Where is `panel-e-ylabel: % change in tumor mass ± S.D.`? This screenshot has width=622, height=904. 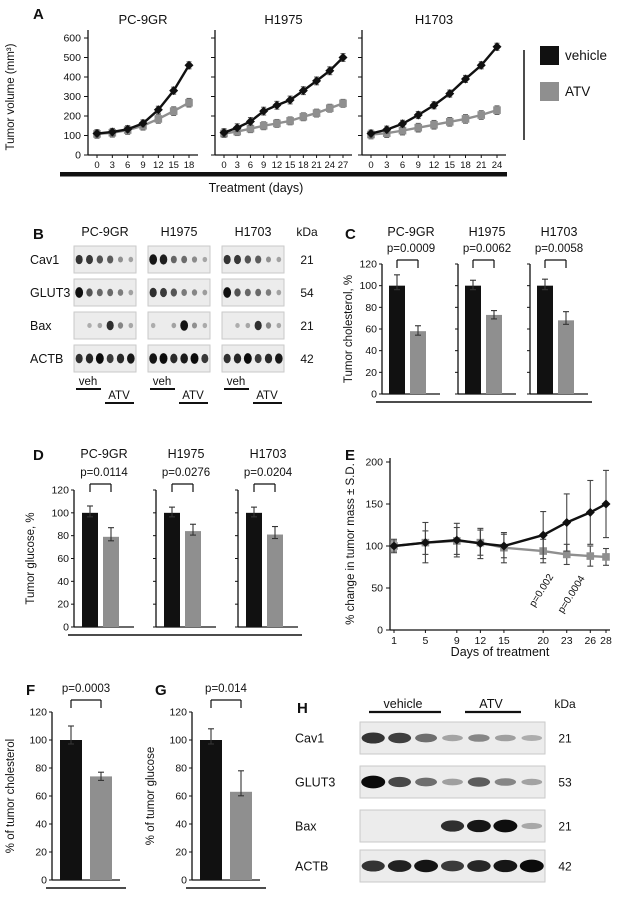 panel-e-ylabel: % change in tumor mass ± S.D. is located at coordinates (351, 544).